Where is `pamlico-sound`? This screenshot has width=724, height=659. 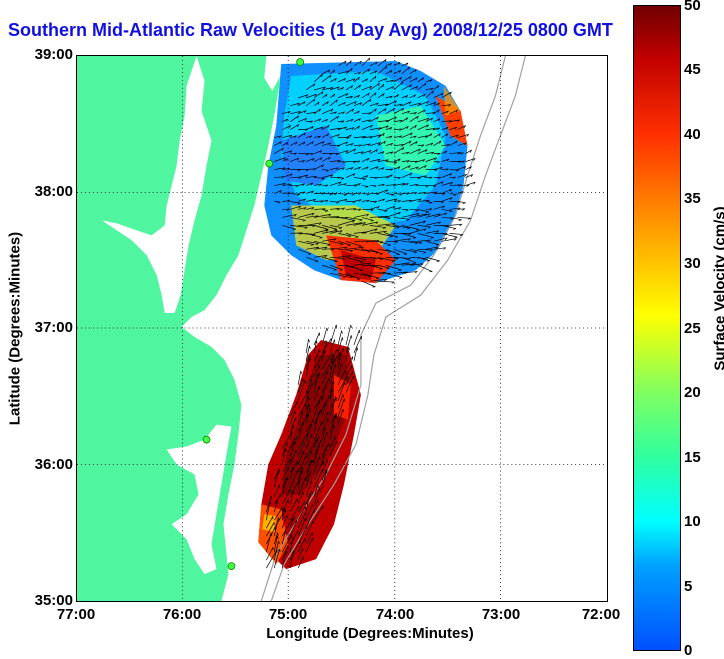
pamlico-sound is located at coordinates (199, 499).